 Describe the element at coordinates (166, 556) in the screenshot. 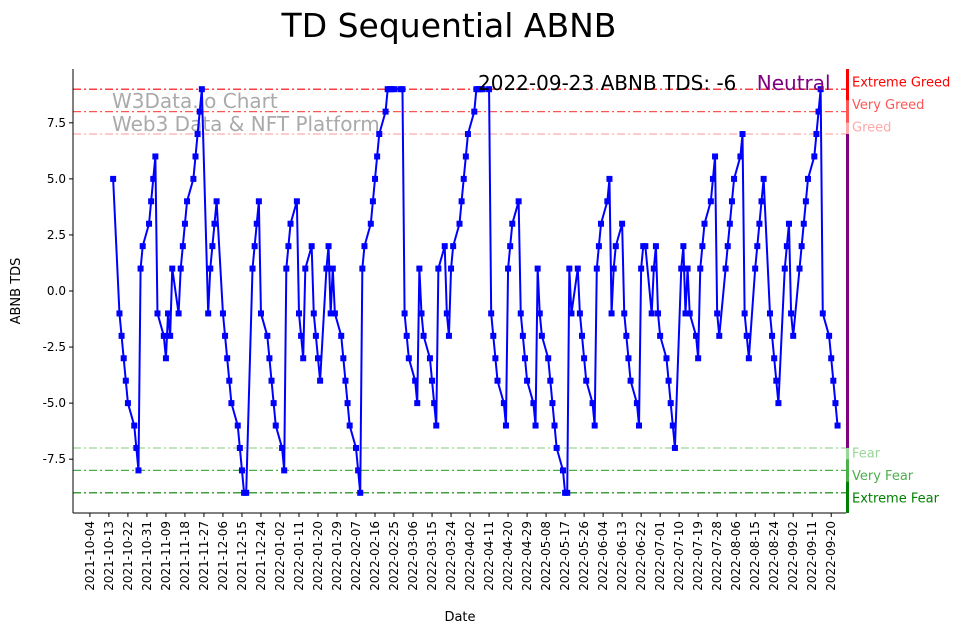

I see `x-tick-label: 2021-11-09` at that location.